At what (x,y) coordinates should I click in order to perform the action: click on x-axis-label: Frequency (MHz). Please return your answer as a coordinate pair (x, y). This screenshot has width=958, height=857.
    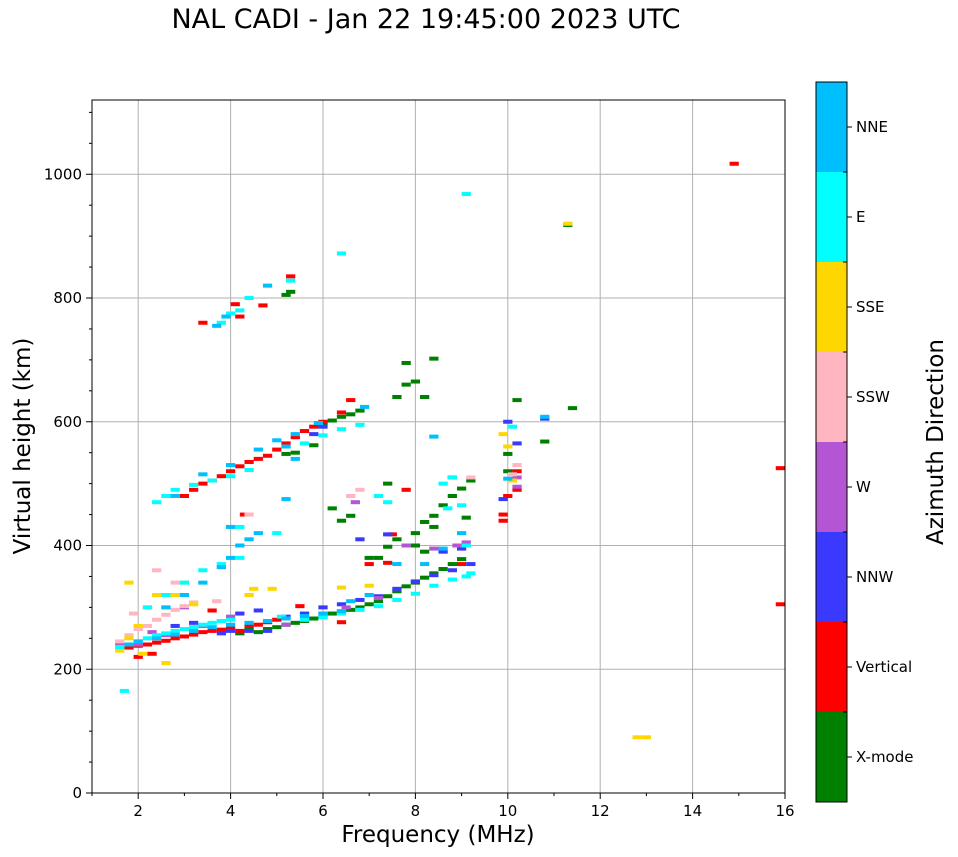
    Looking at the image, I should click on (437, 835).